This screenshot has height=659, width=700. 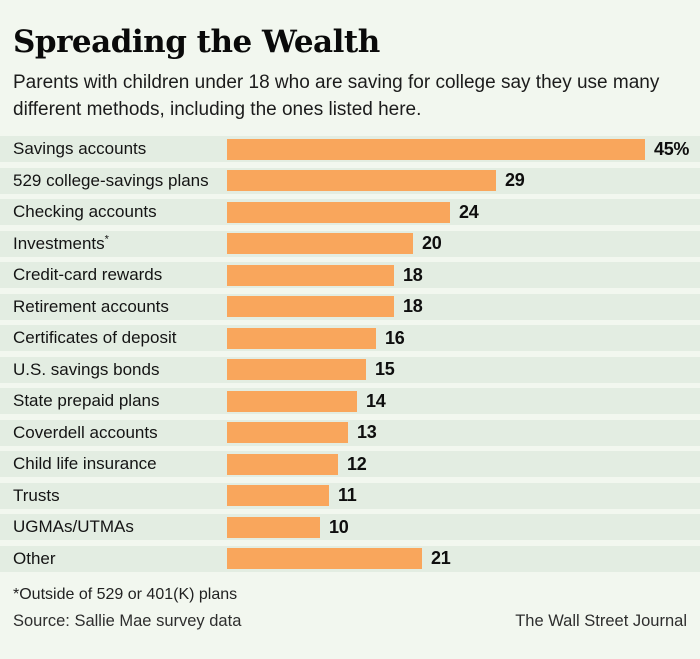 What do you see at coordinates (395, 337) in the screenshot?
I see `value-label: 16` at bounding box center [395, 337].